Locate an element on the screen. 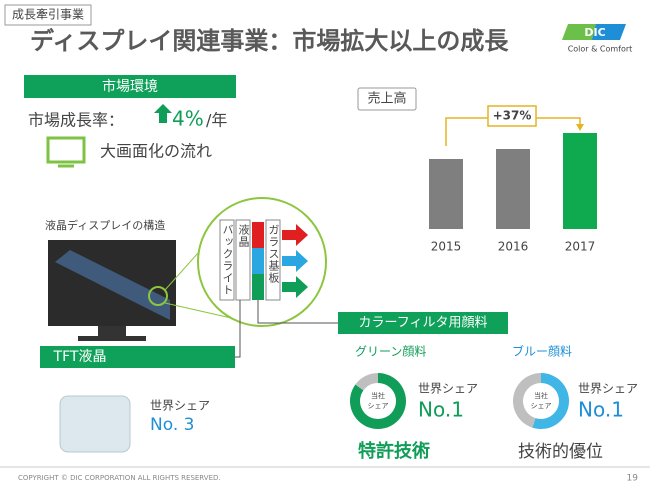 This screenshot has height=488, width=650. lcd-panel is located at coordinates (112, 285).